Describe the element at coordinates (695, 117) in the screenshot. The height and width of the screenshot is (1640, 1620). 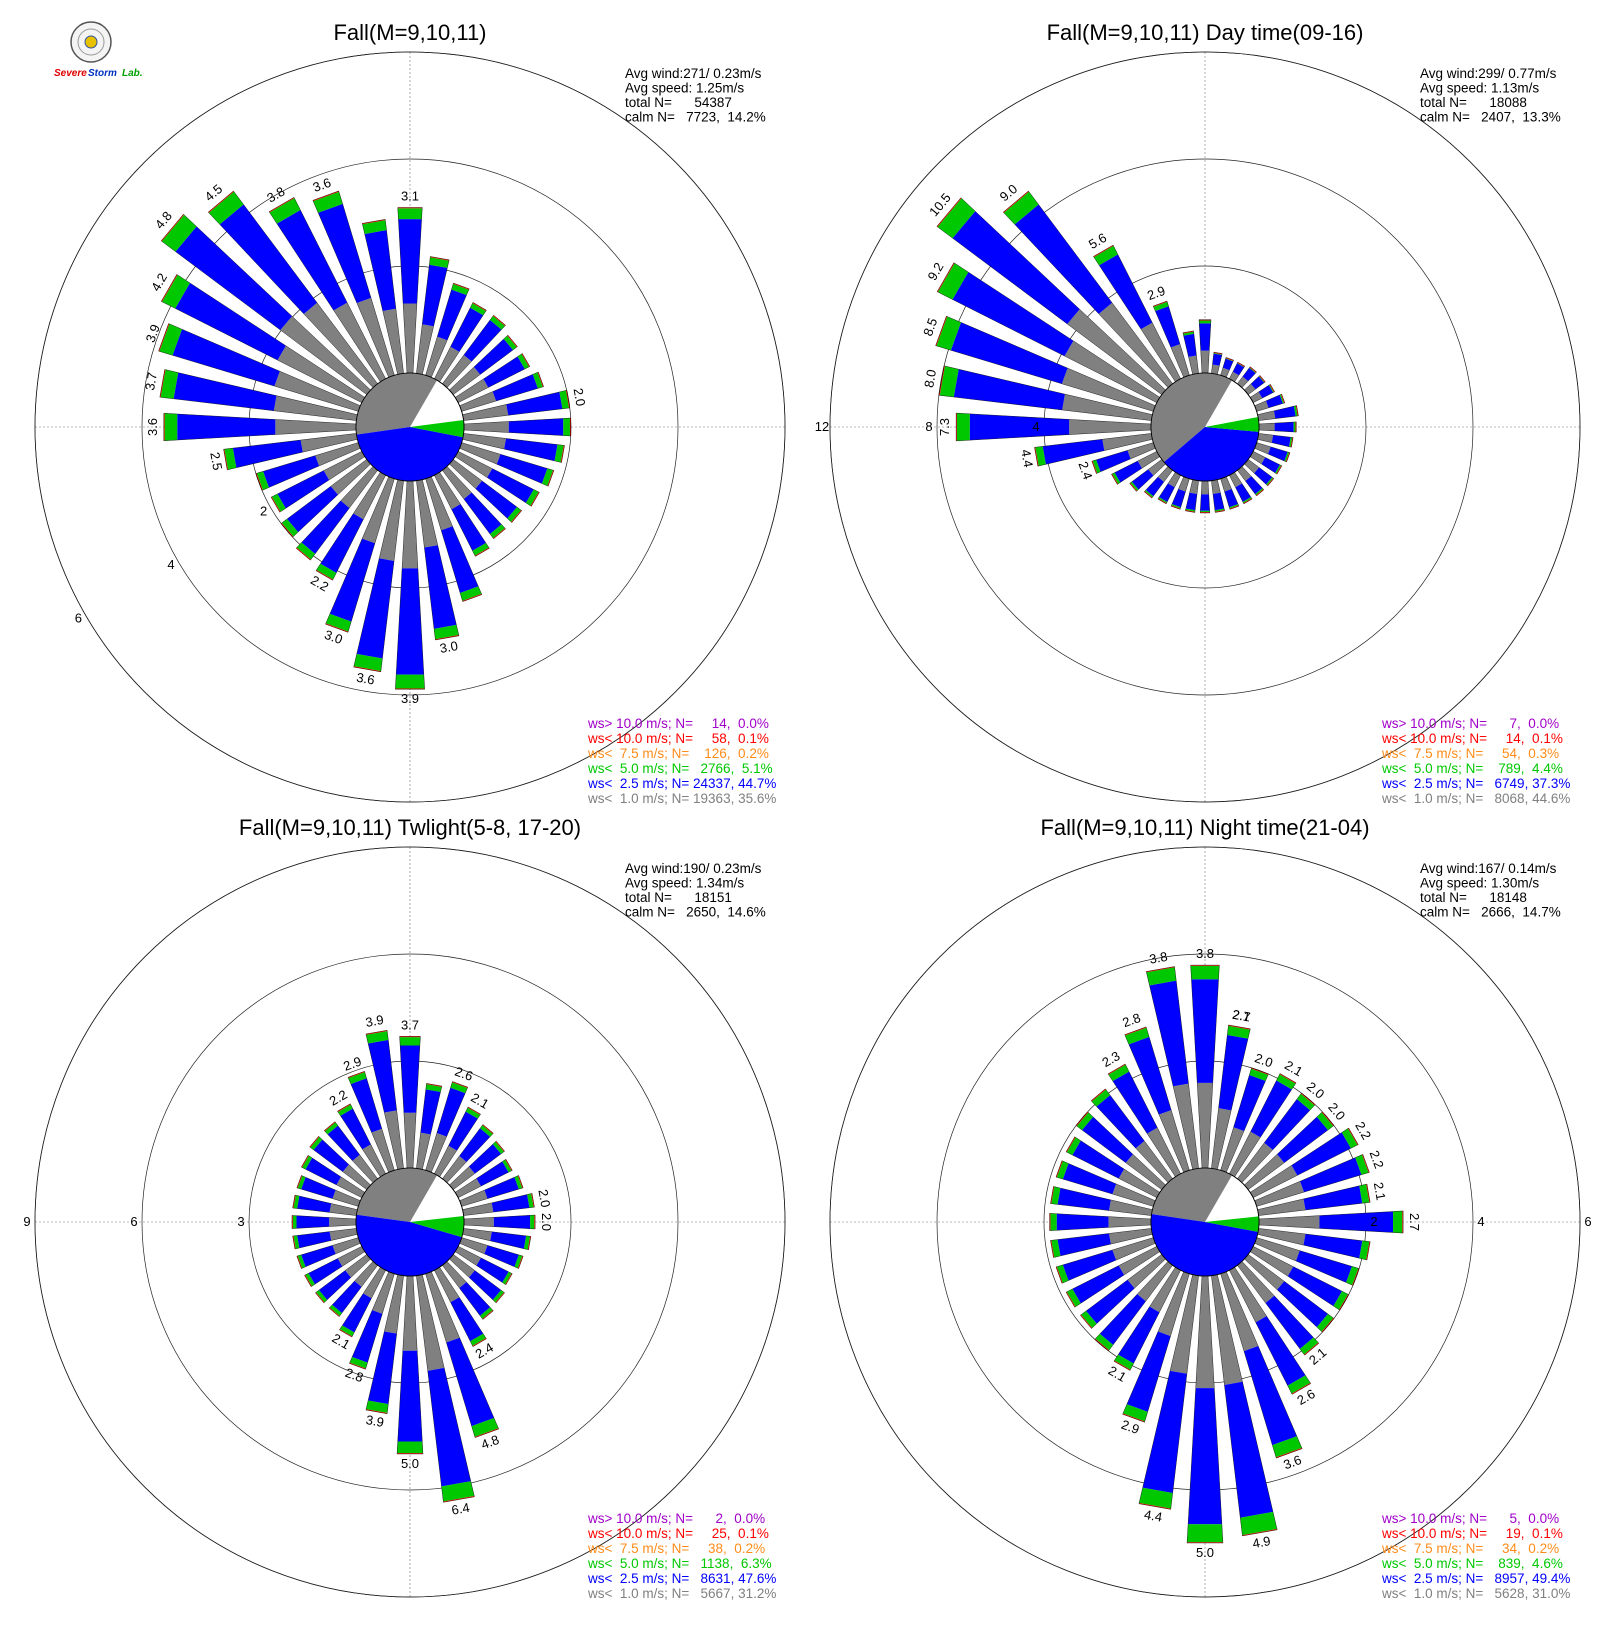
I see `stat-line: calm N= 7723, 14.2%` at that location.